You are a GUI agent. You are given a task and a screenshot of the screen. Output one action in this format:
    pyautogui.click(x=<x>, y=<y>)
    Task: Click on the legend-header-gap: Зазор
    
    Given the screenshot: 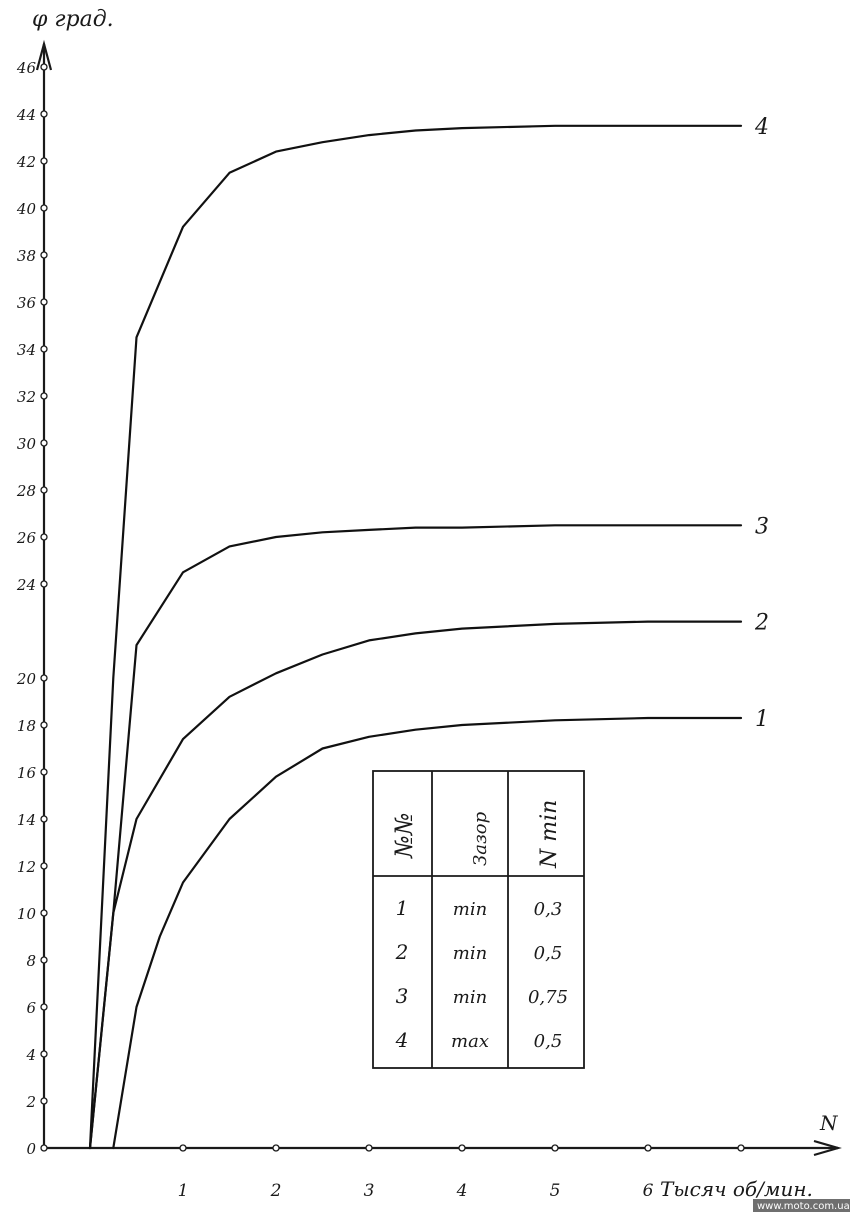 What is the action you would take?
    pyautogui.click(x=480, y=838)
    